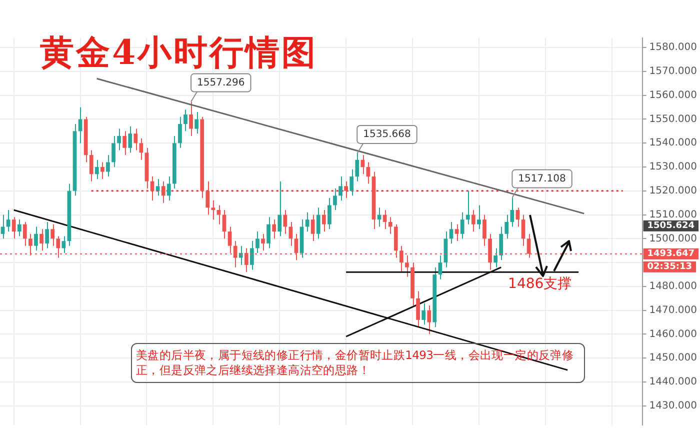 The height and width of the screenshot is (434, 700). Describe the element at coordinates (673, 72) in the screenshot. I see `y-tick-label: 1570.000` at that location.